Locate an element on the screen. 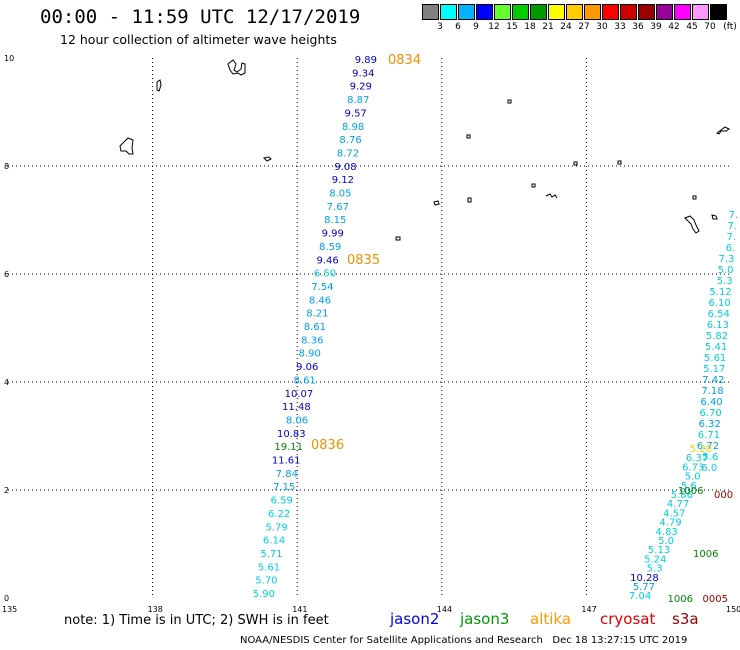 This screenshot has height=650, width=740. wave-height-value: 9.06 is located at coordinates (307, 367).